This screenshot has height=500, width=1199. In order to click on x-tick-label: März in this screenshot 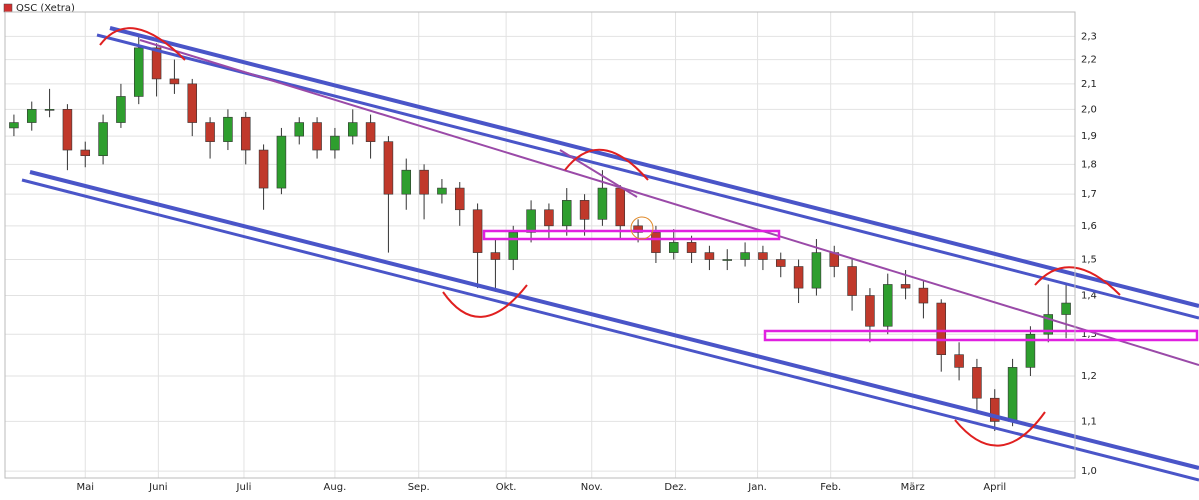, I will do `click(913, 487)`.